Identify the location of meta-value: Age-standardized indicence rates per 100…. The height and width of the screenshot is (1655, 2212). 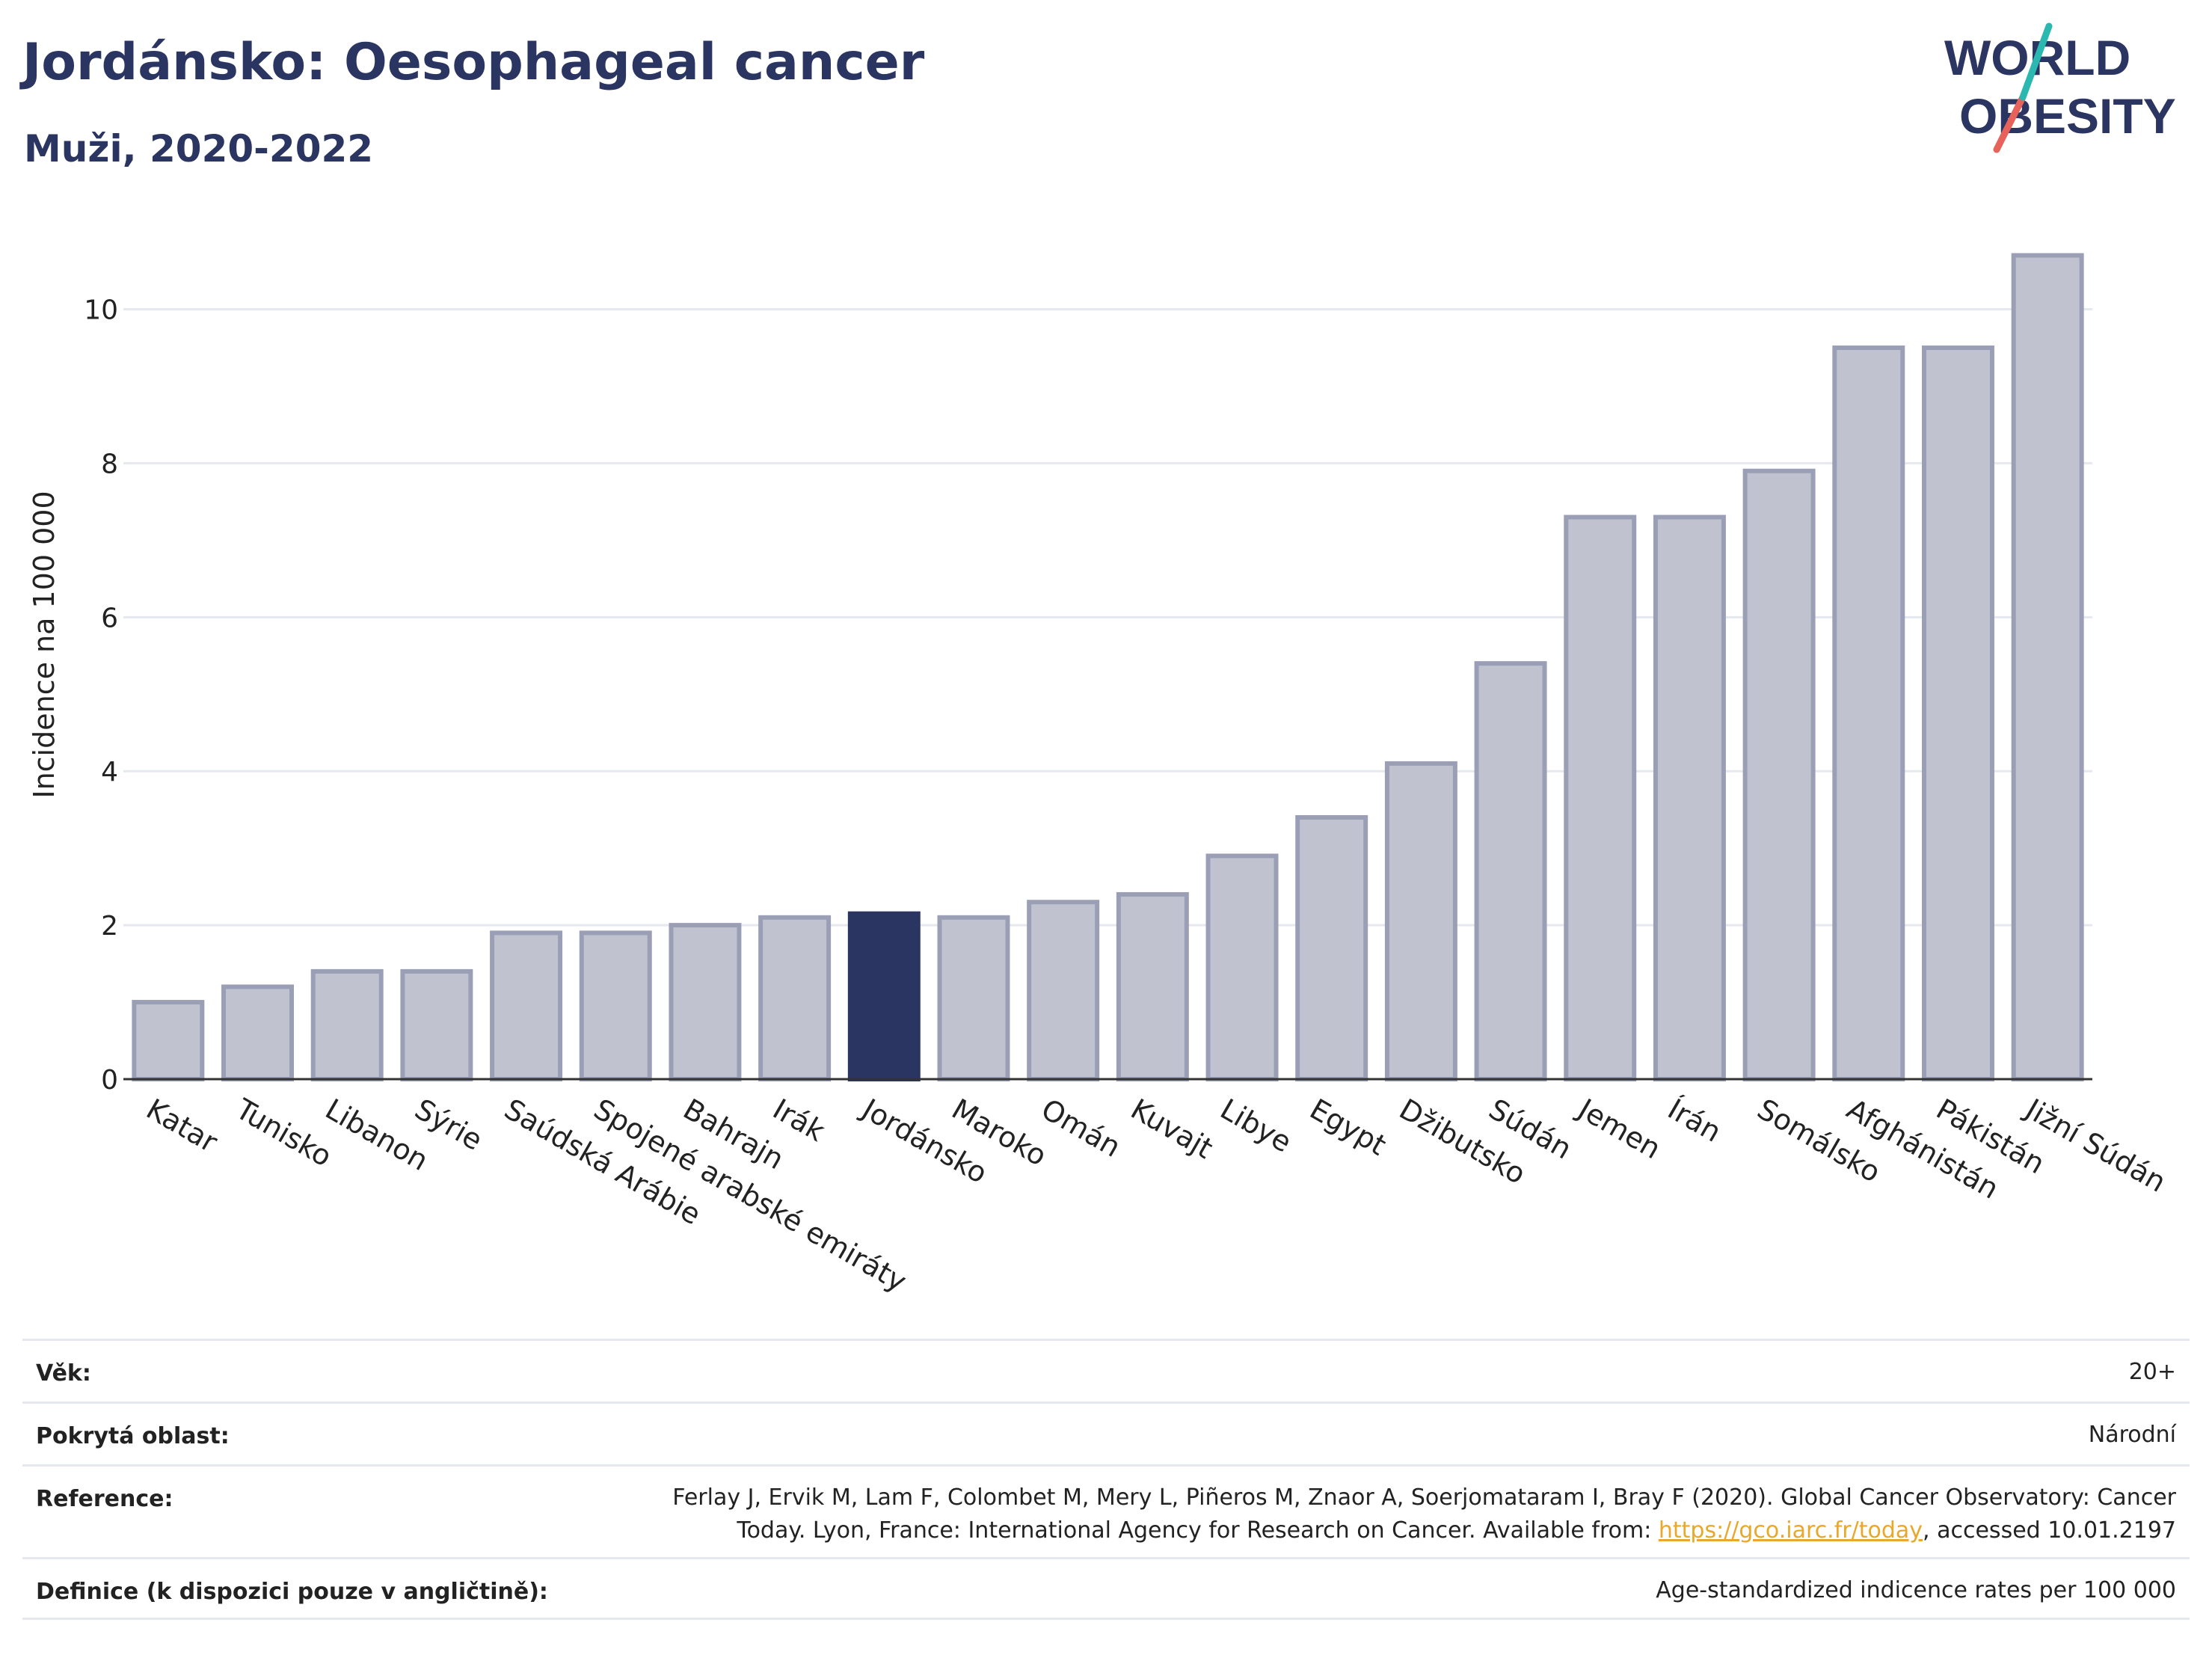
(1916, 1590).